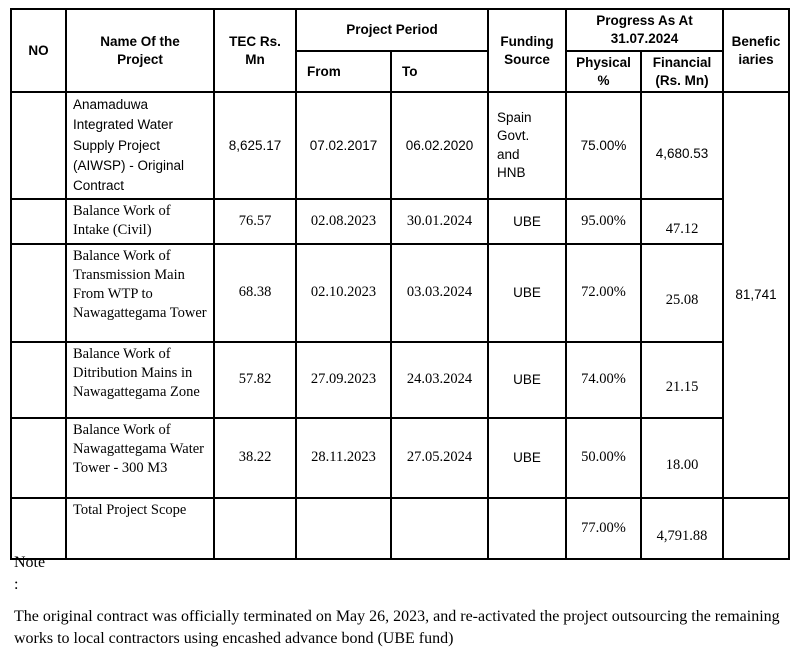 Image resolution: width=798 pixels, height=654 pixels. Describe the element at coordinates (682, 292) in the screenshot. I see `cell-financial: 25.08` at that location.